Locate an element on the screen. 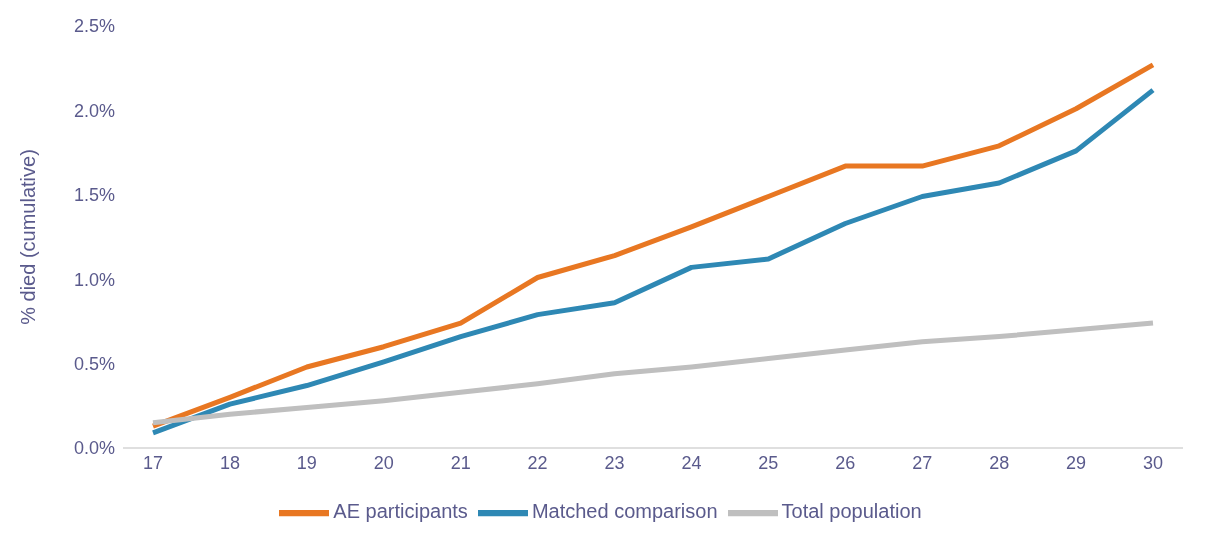 Image resolution: width=1211 pixels, height=546 pixels. x-tick-label: 20 is located at coordinates (383, 462).